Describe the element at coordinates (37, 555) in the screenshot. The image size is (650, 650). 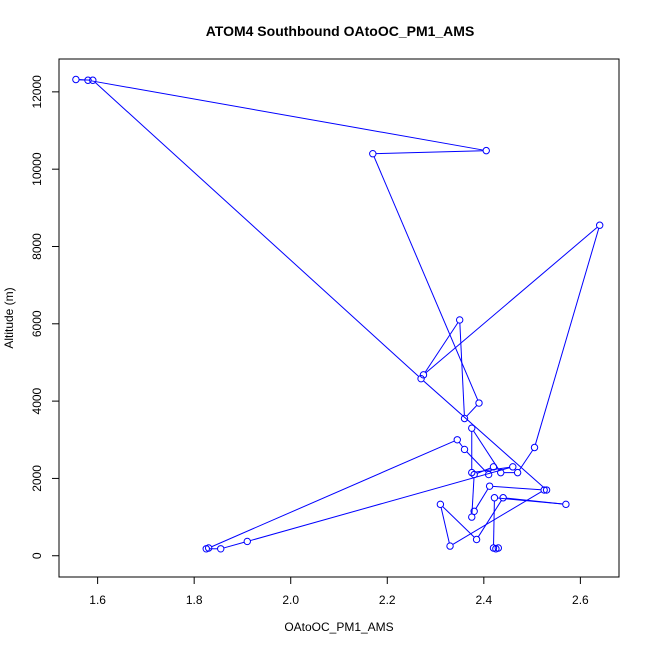
I see `y-tick-label: 0` at that location.